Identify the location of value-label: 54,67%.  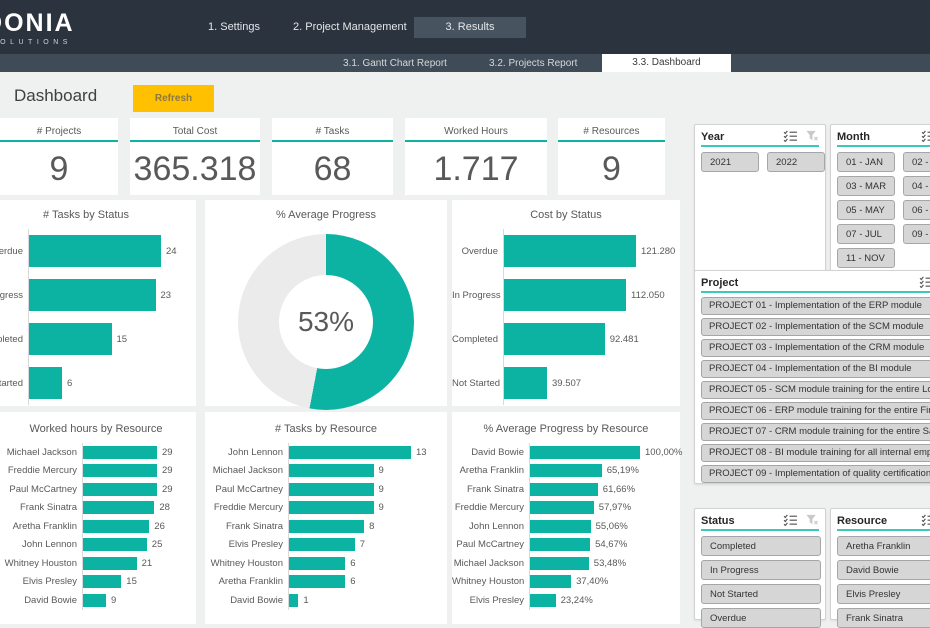
(611, 545).